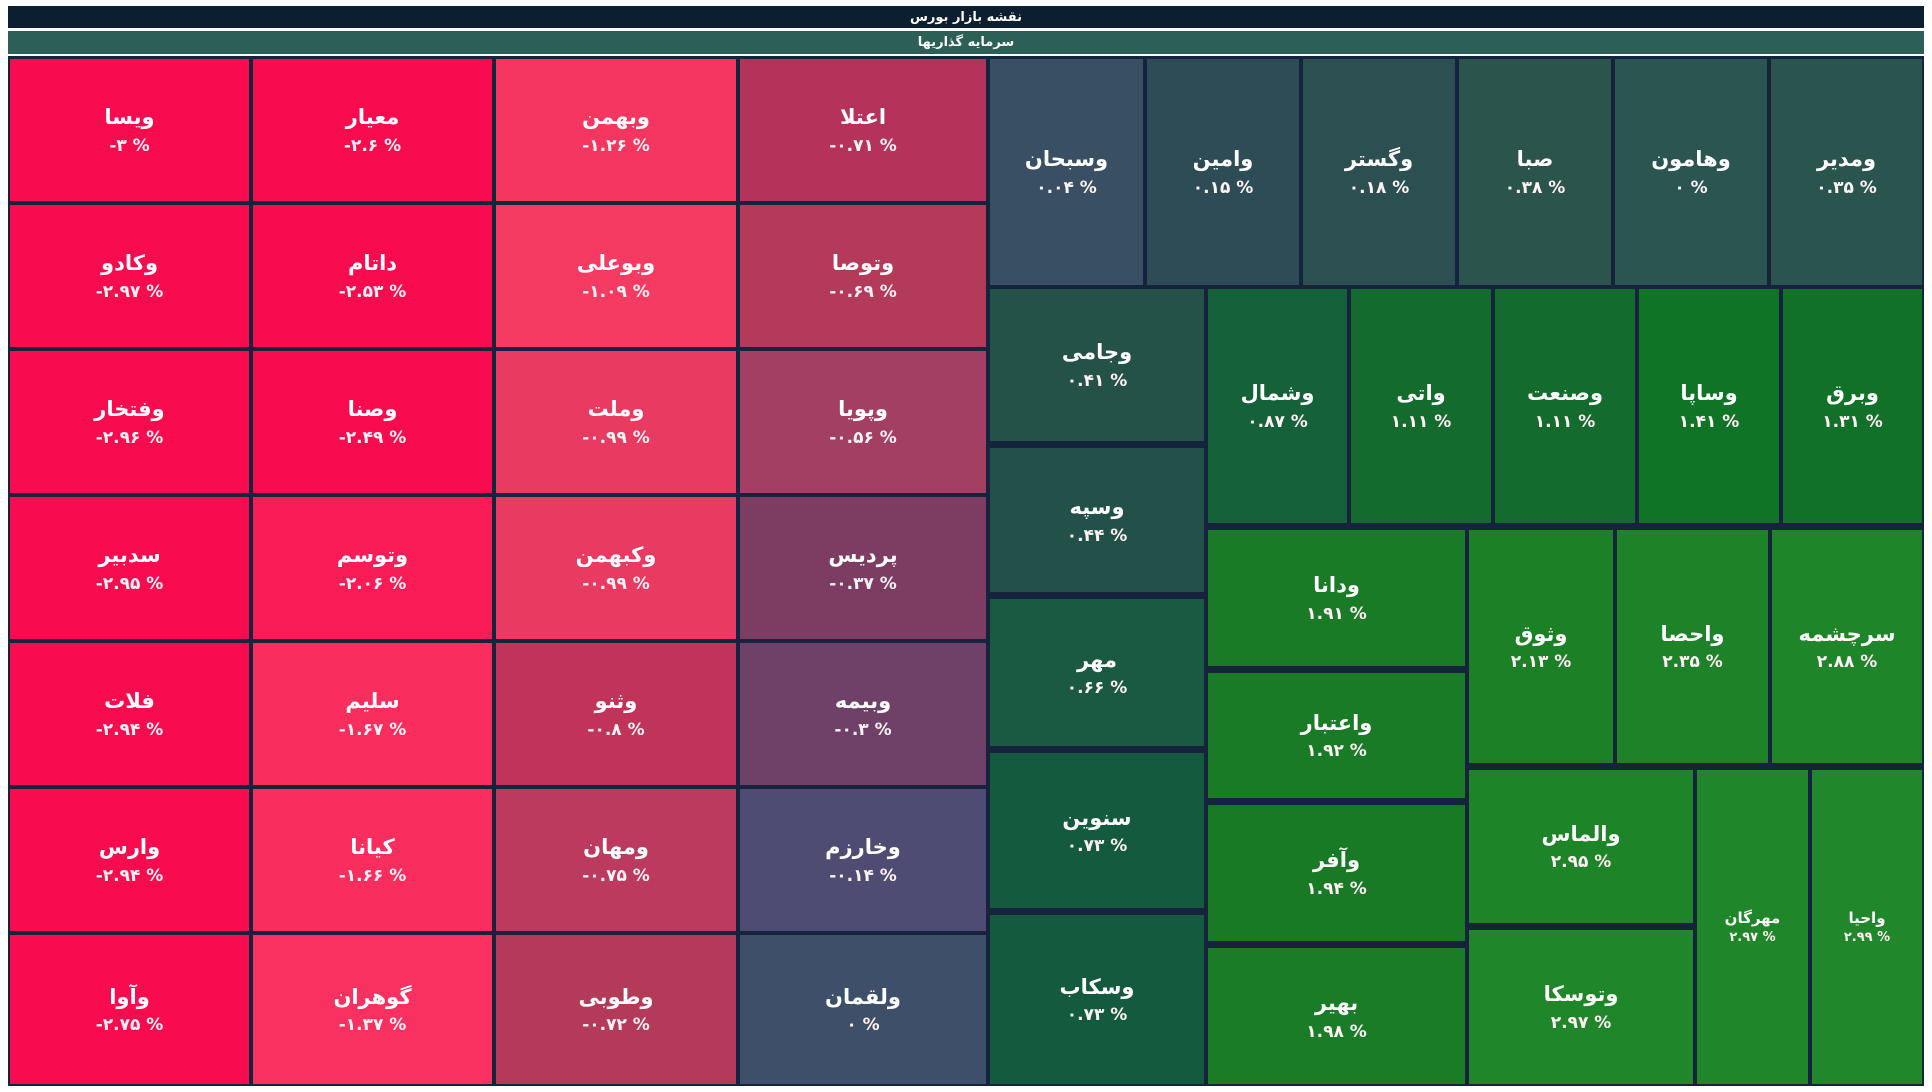 Image resolution: width=1932 pixels, height=1092 pixels. What do you see at coordinates (863, 568) in the screenshot?
I see `treemap-tile-پردیس: پردیس -۰.۳۷ %` at bounding box center [863, 568].